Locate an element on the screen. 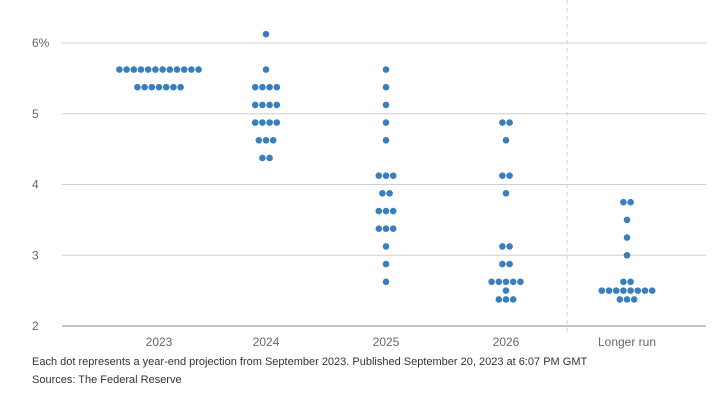 This screenshot has width=722, height=403. x-tick-label: 2026 is located at coordinates (506, 342).